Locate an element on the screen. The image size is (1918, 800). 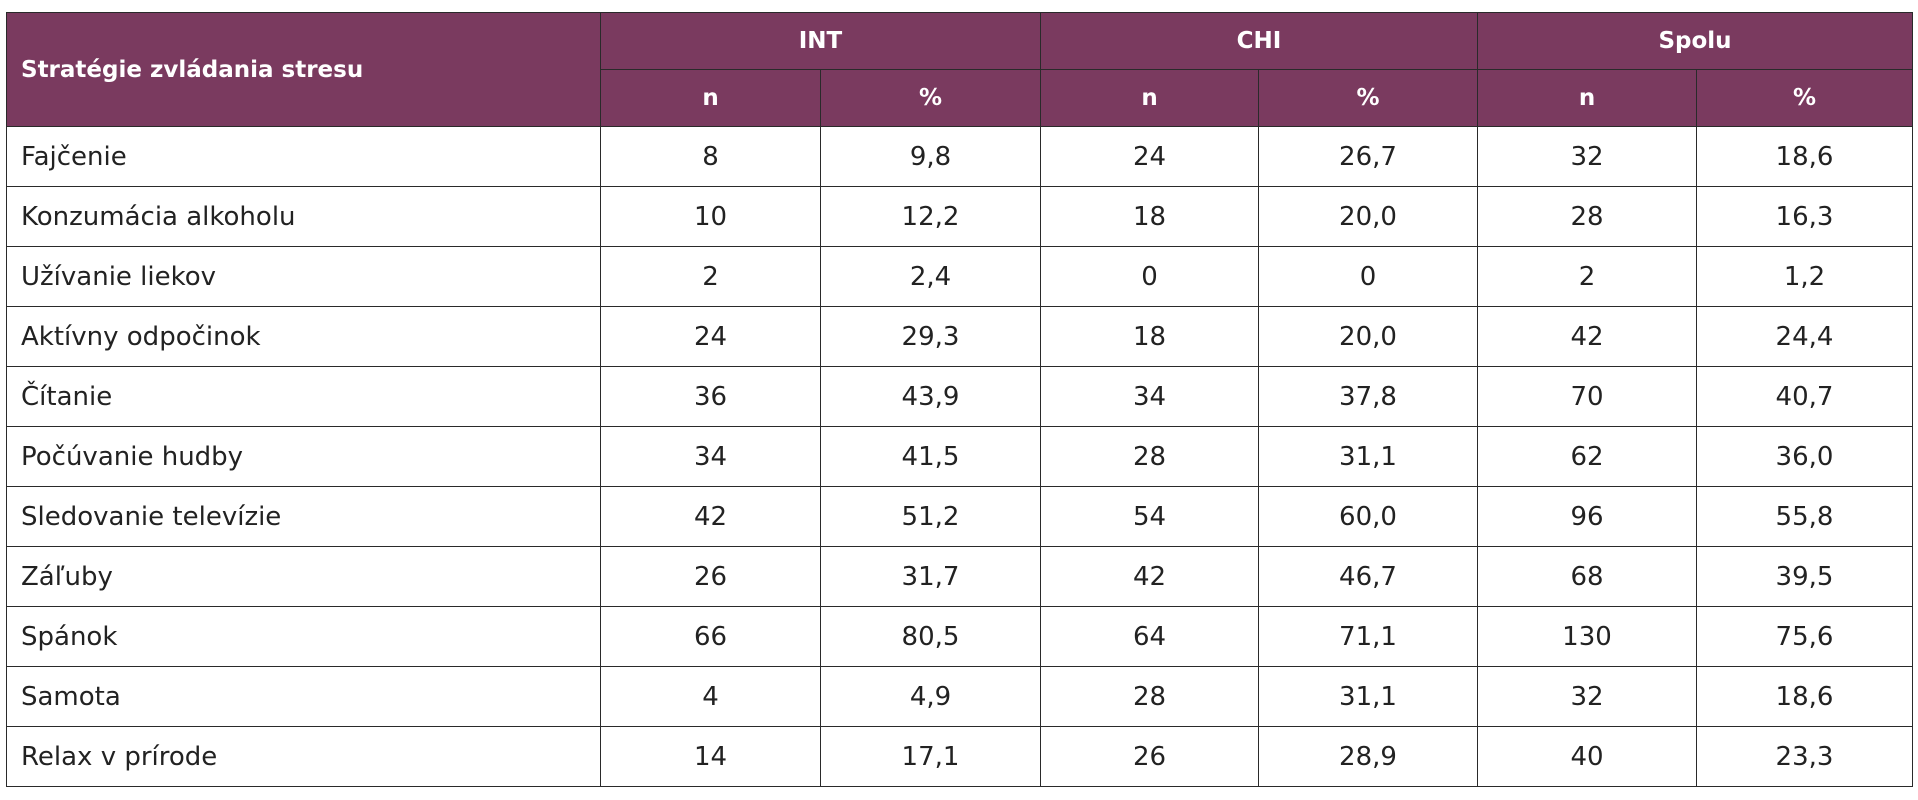
header-row: n% n% n% is located at coordinates (960, 98).